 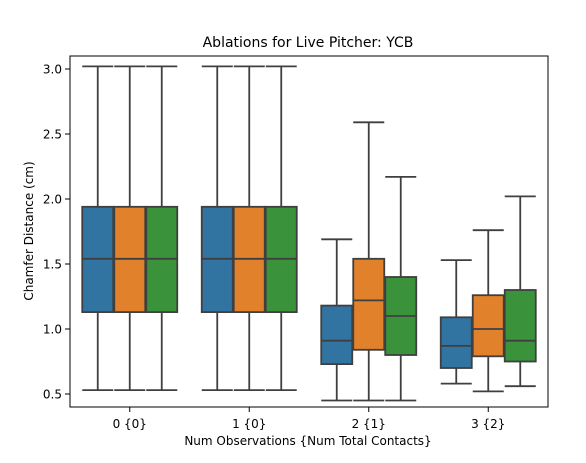 I want to click on x-tick-label: 2 {1}, so click(x=369, y=424).